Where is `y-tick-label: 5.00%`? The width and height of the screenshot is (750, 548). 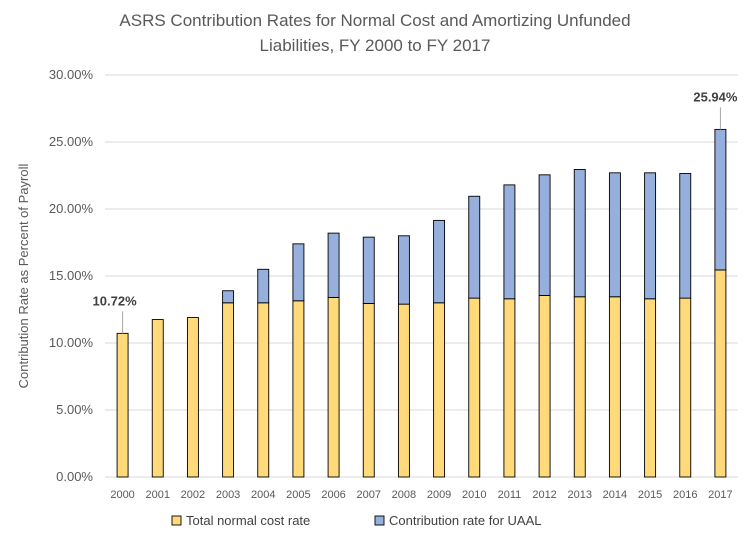 y-tick-label: 5.00% is located at coordinates (74, 409).